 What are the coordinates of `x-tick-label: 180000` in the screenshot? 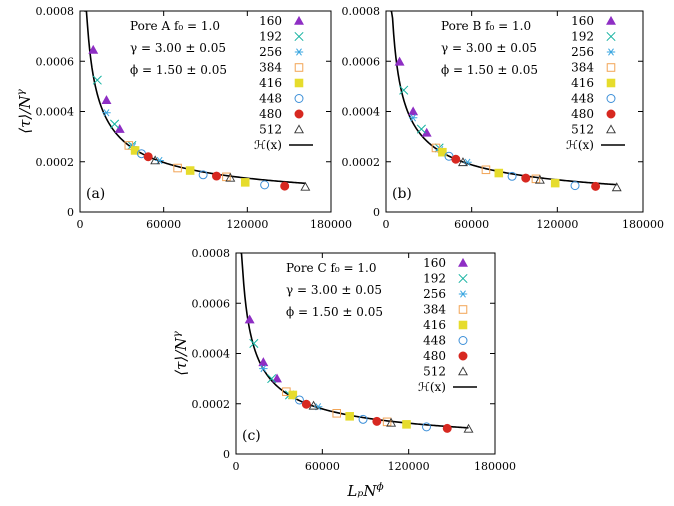 It's located at (643, 224).